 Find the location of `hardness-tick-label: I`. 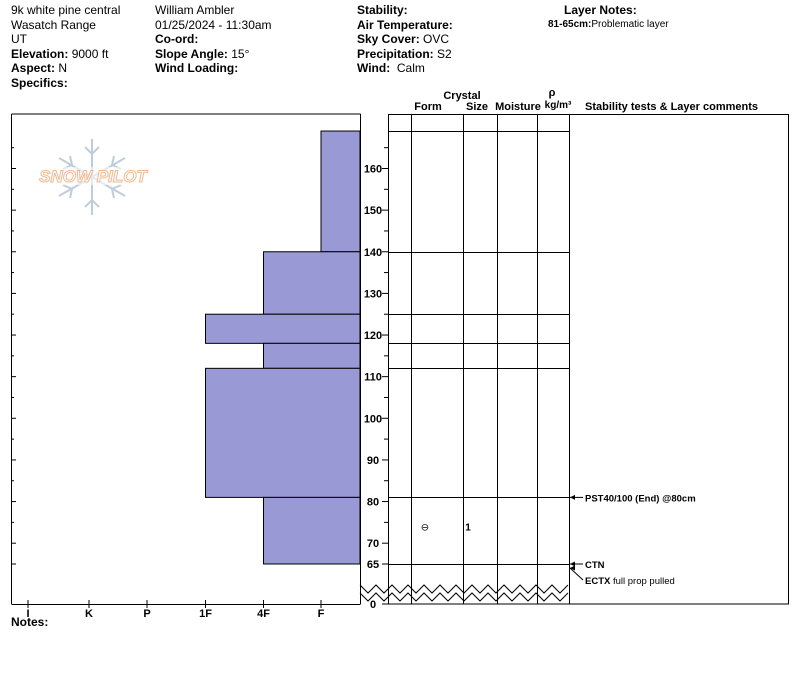

hardness-tick-label: I is located at coordinates (27, 614).